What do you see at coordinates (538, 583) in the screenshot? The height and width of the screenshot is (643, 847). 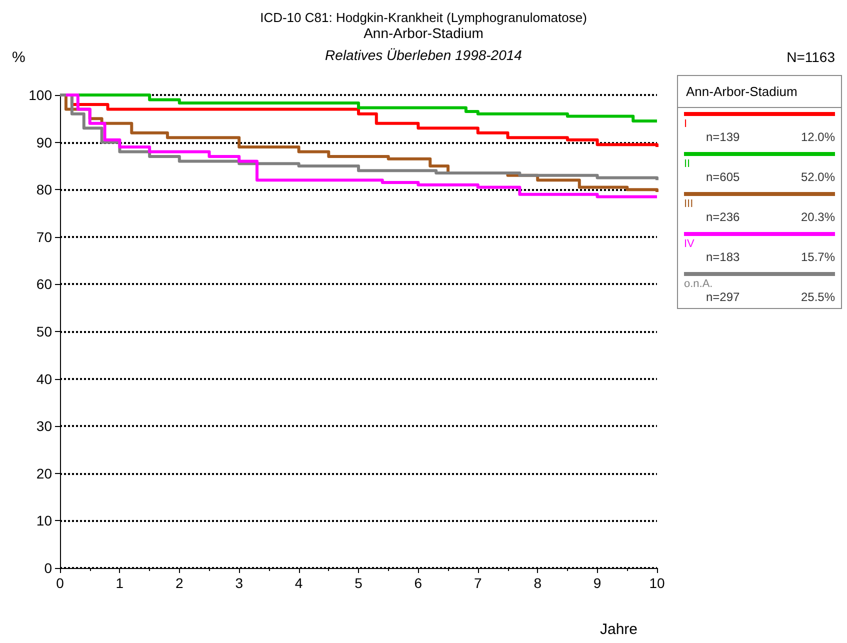 I see `x-tick-label: 8` at bounding box center [538, 583].